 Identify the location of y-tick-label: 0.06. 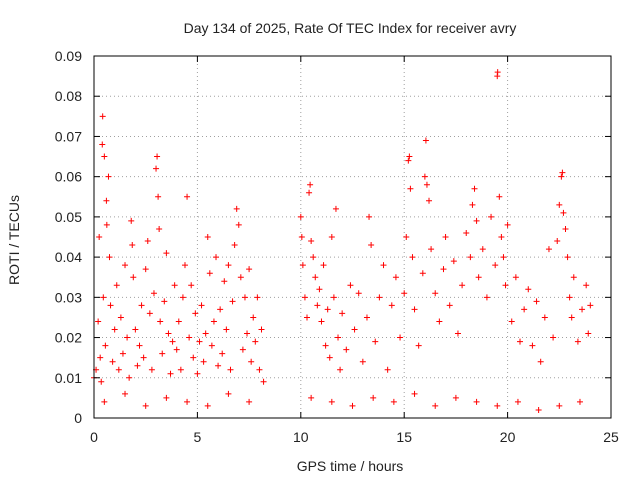
(68, 177).